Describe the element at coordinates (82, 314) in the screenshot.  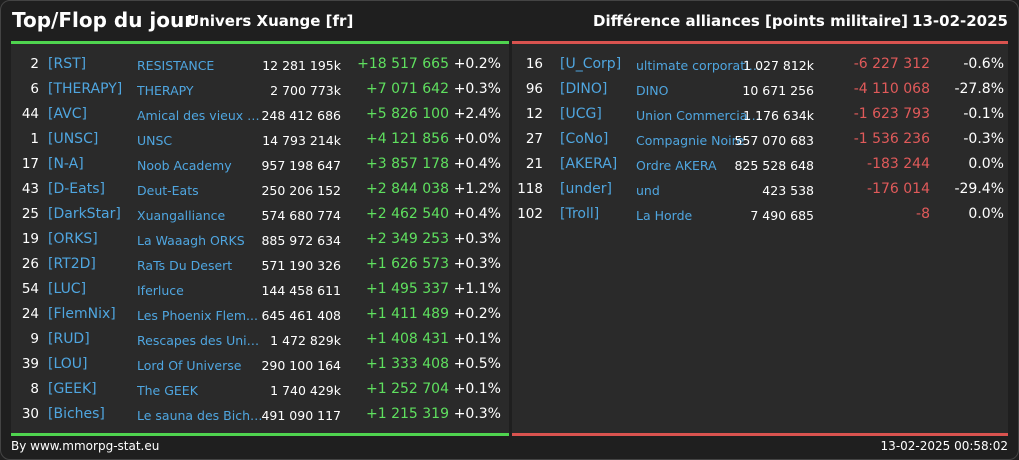
I see `alliance-tag-link: [FlemNix]` at that location.